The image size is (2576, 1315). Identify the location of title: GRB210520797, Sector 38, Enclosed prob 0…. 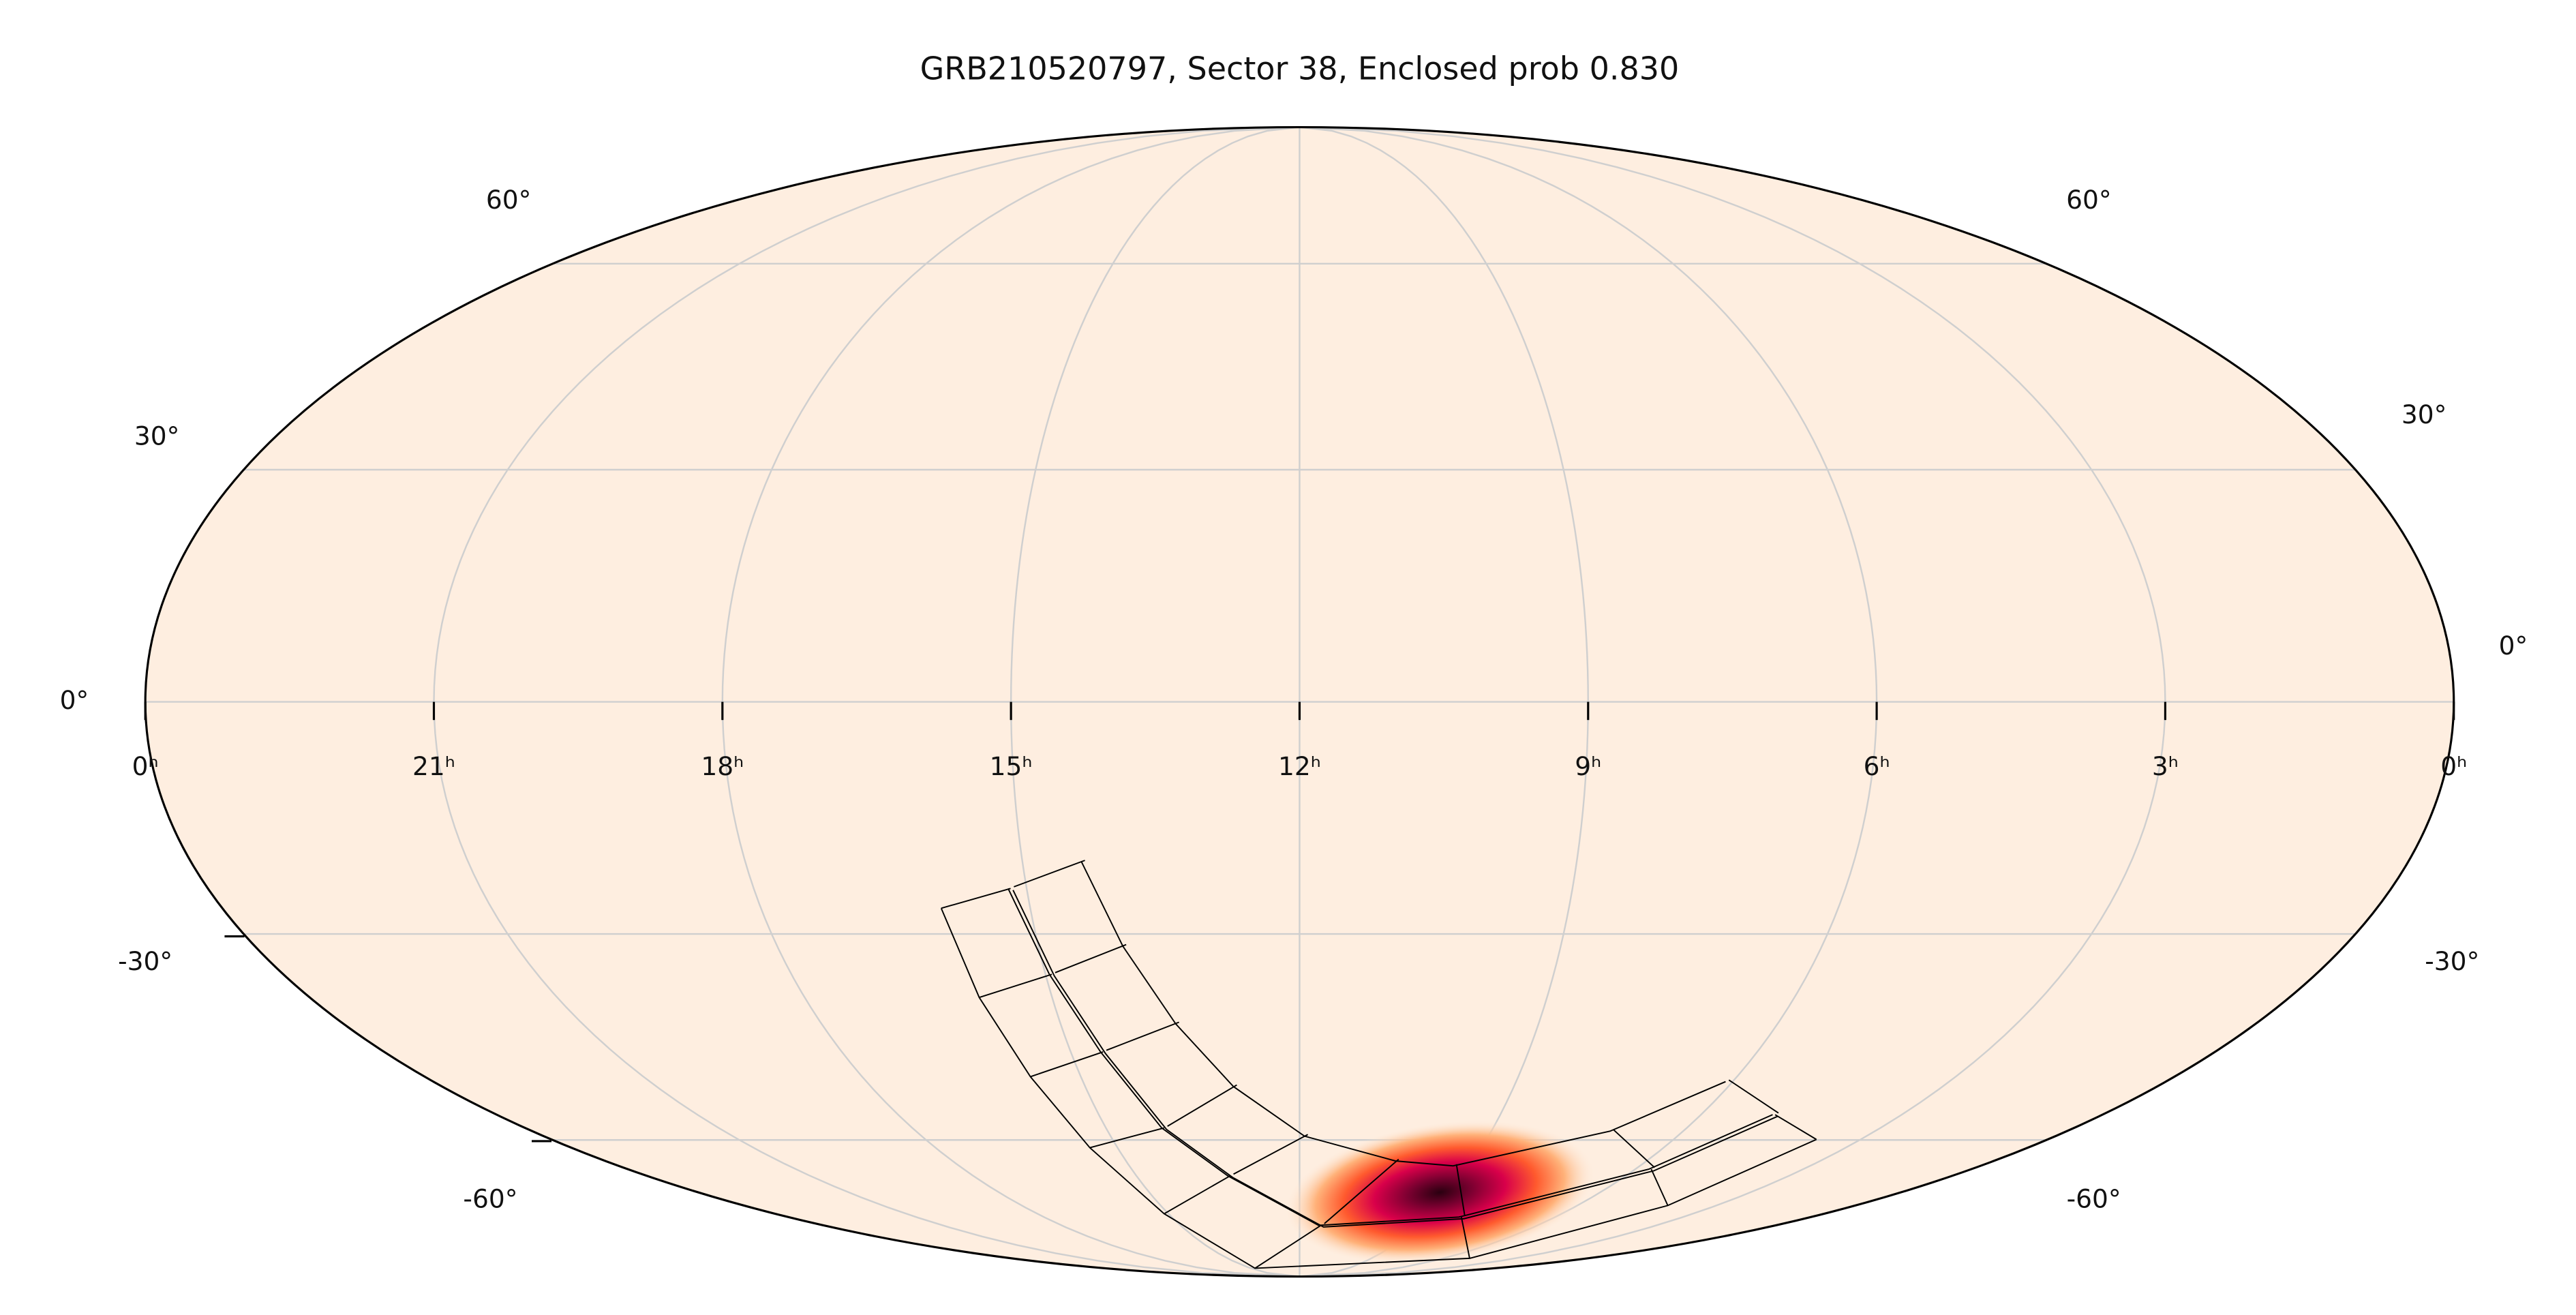
(1300, 68).